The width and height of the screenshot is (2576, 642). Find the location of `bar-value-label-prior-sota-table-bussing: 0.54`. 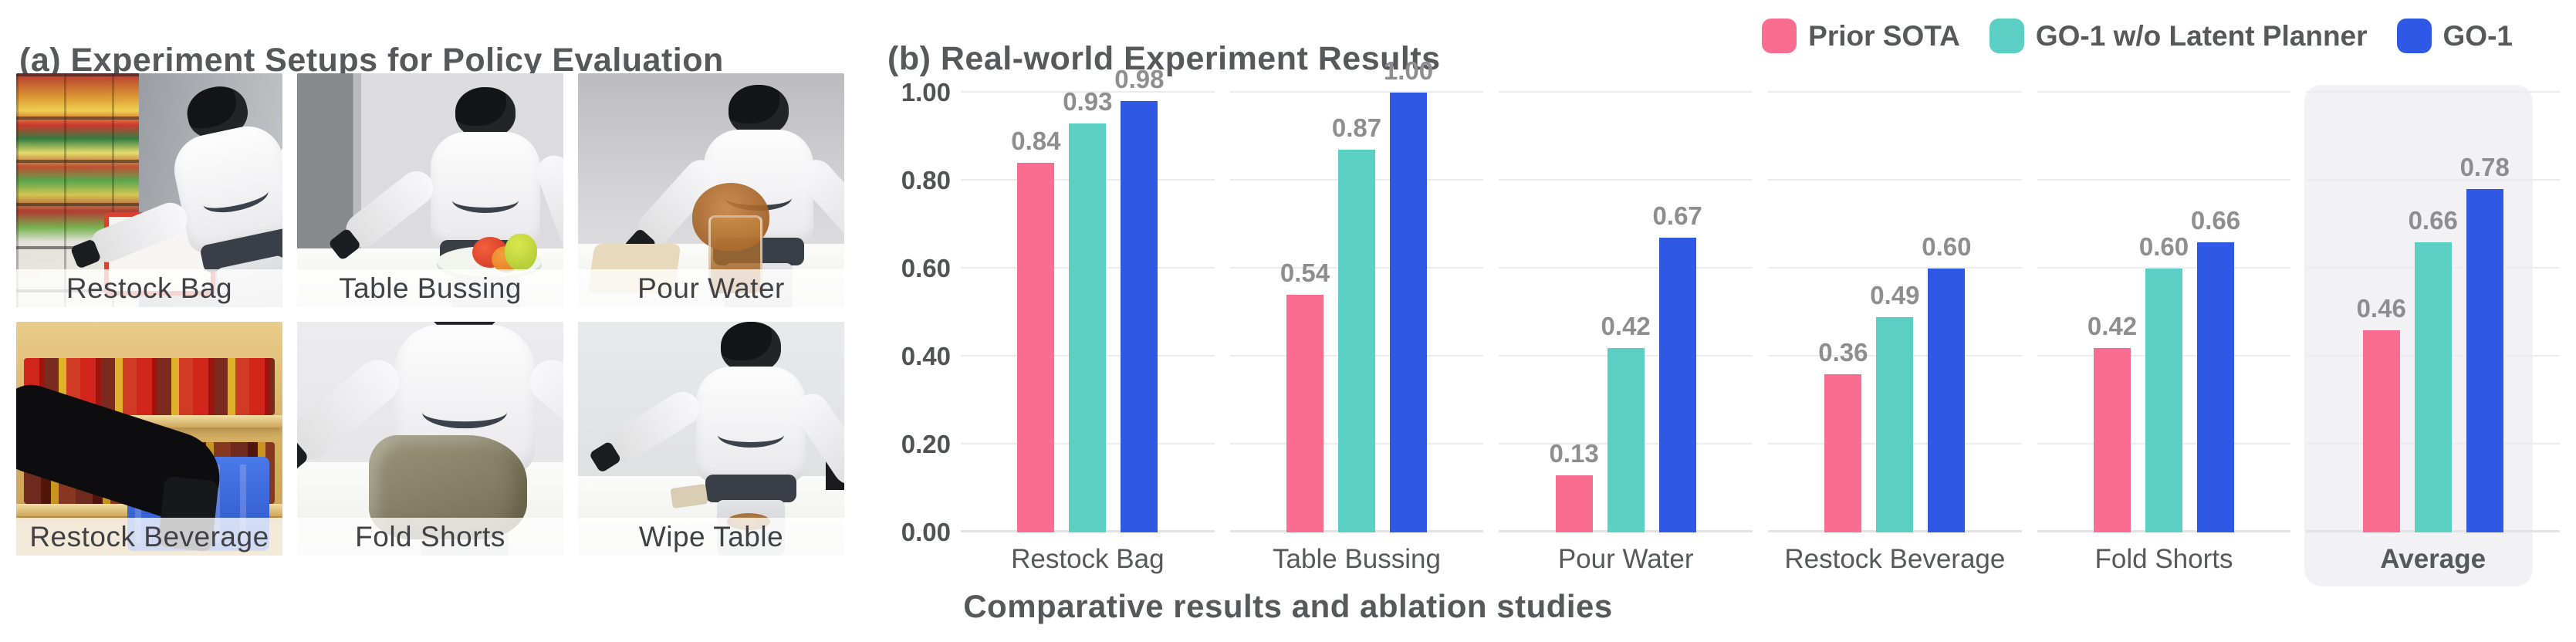

bar-value-label-prior-sota-table-bussing: 0.54 is located at coordinates (1305, 273).